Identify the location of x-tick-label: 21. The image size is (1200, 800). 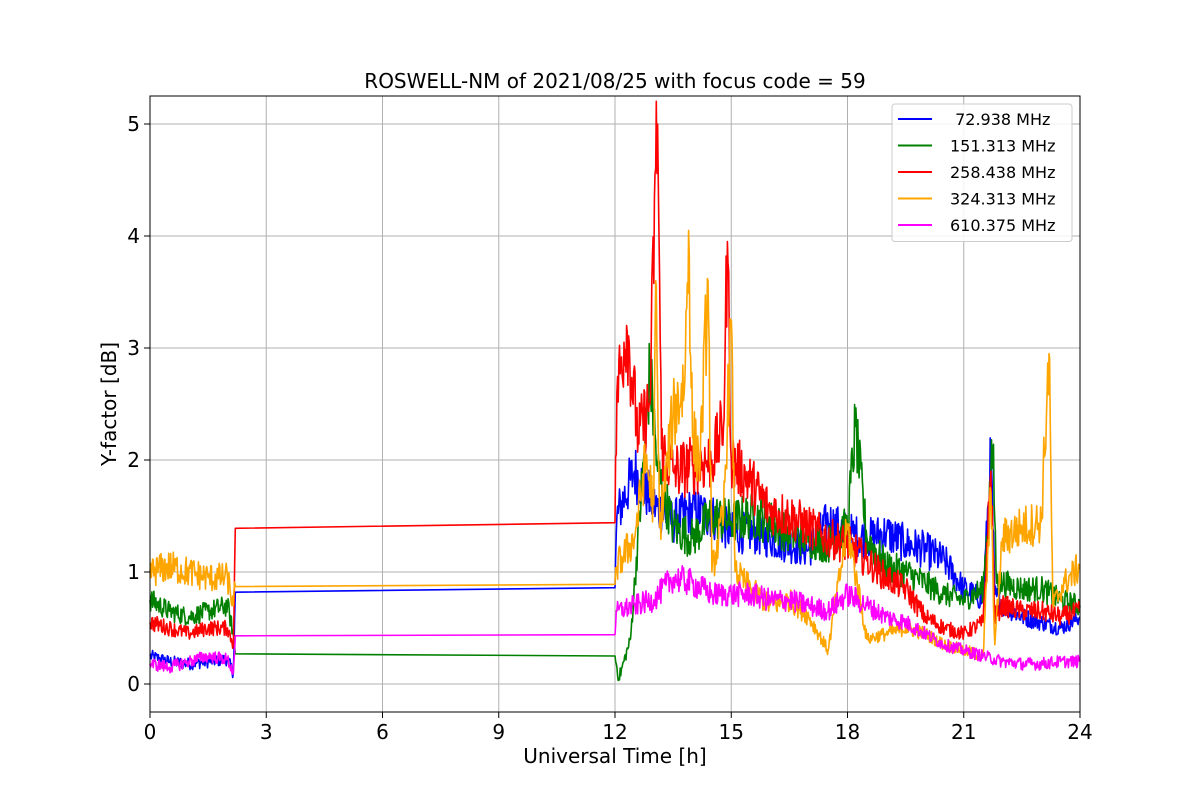
(963, 732).